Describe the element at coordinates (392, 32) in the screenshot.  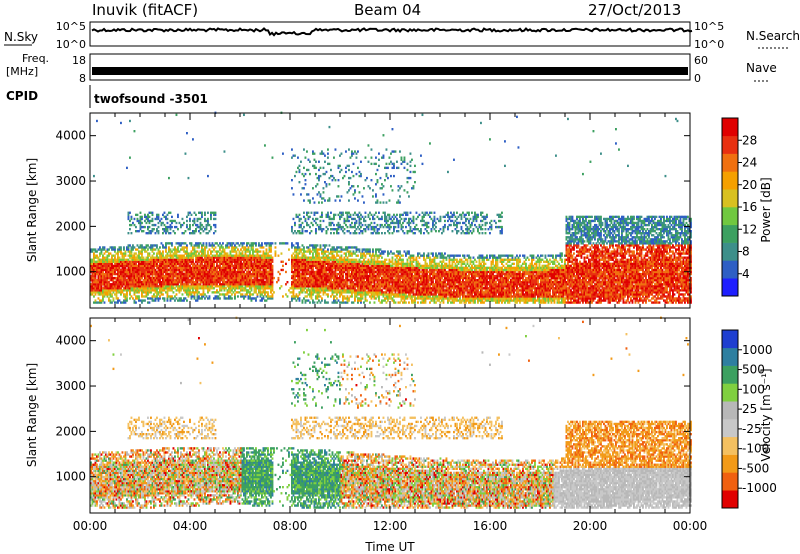
I see `nsky-trace` at that location.